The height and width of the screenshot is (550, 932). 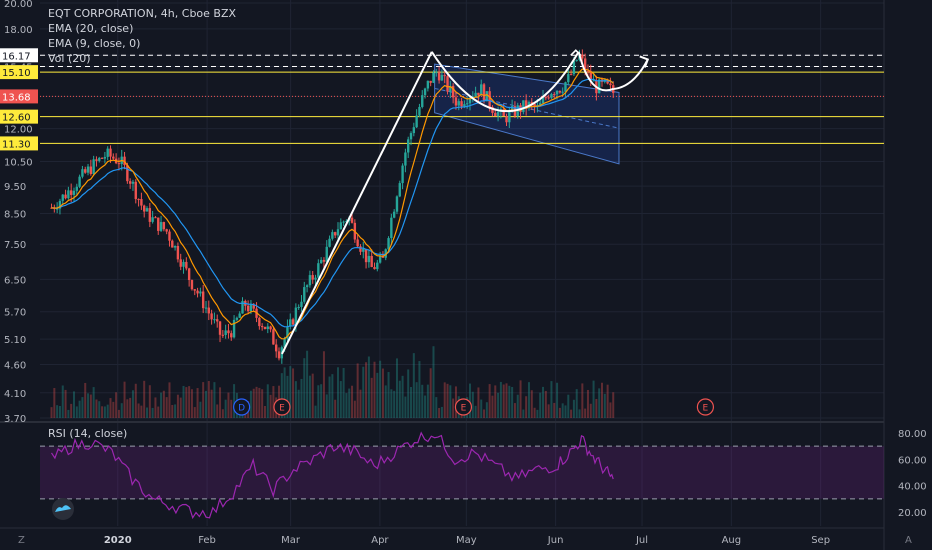 What do you see at coordinates (242, 407) in the screenshot?
I see `event-marker-d` at bounding box center [242, 407].